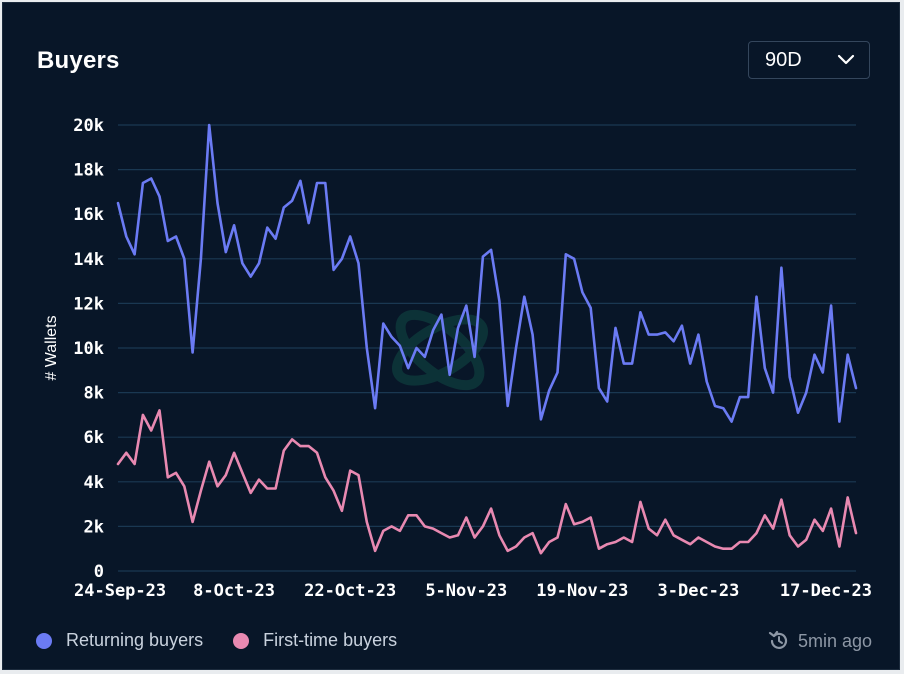  What do you see at coordinates (466, 591) in the screenshot?
I see `x-tick-label: 5-Nov-23` at bounding box center [466, 591].